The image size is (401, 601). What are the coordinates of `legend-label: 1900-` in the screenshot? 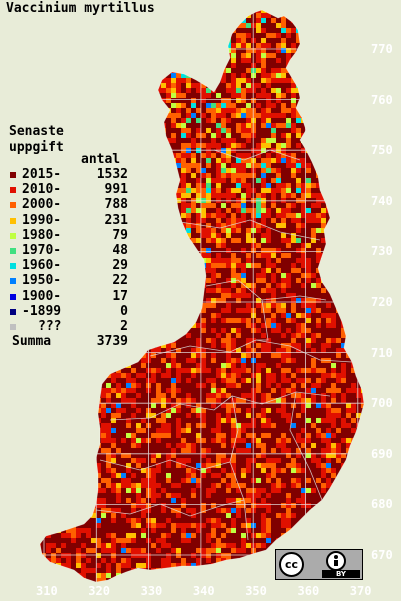 It's located at (42, 296).